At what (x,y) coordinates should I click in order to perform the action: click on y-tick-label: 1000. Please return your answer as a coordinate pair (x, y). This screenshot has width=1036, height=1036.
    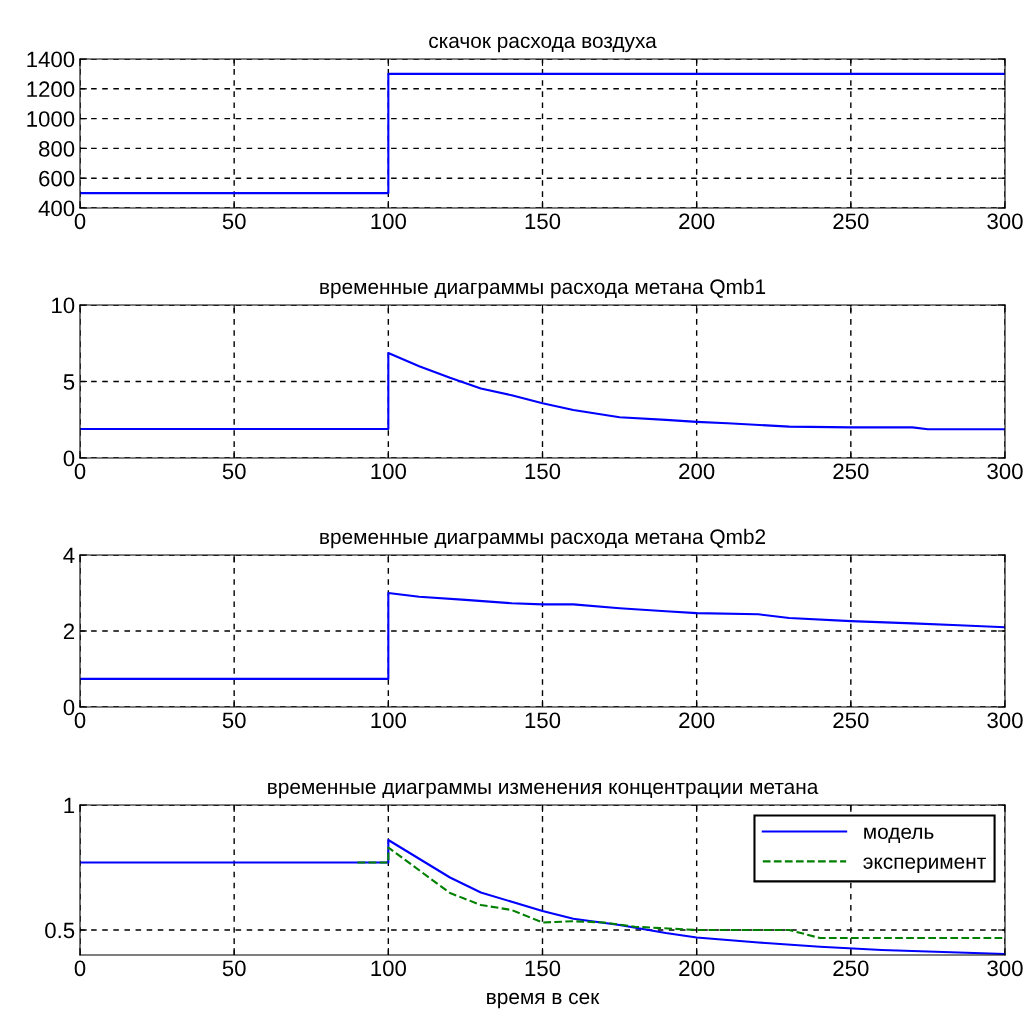
    Looking at the image, I should click on (51, 119).